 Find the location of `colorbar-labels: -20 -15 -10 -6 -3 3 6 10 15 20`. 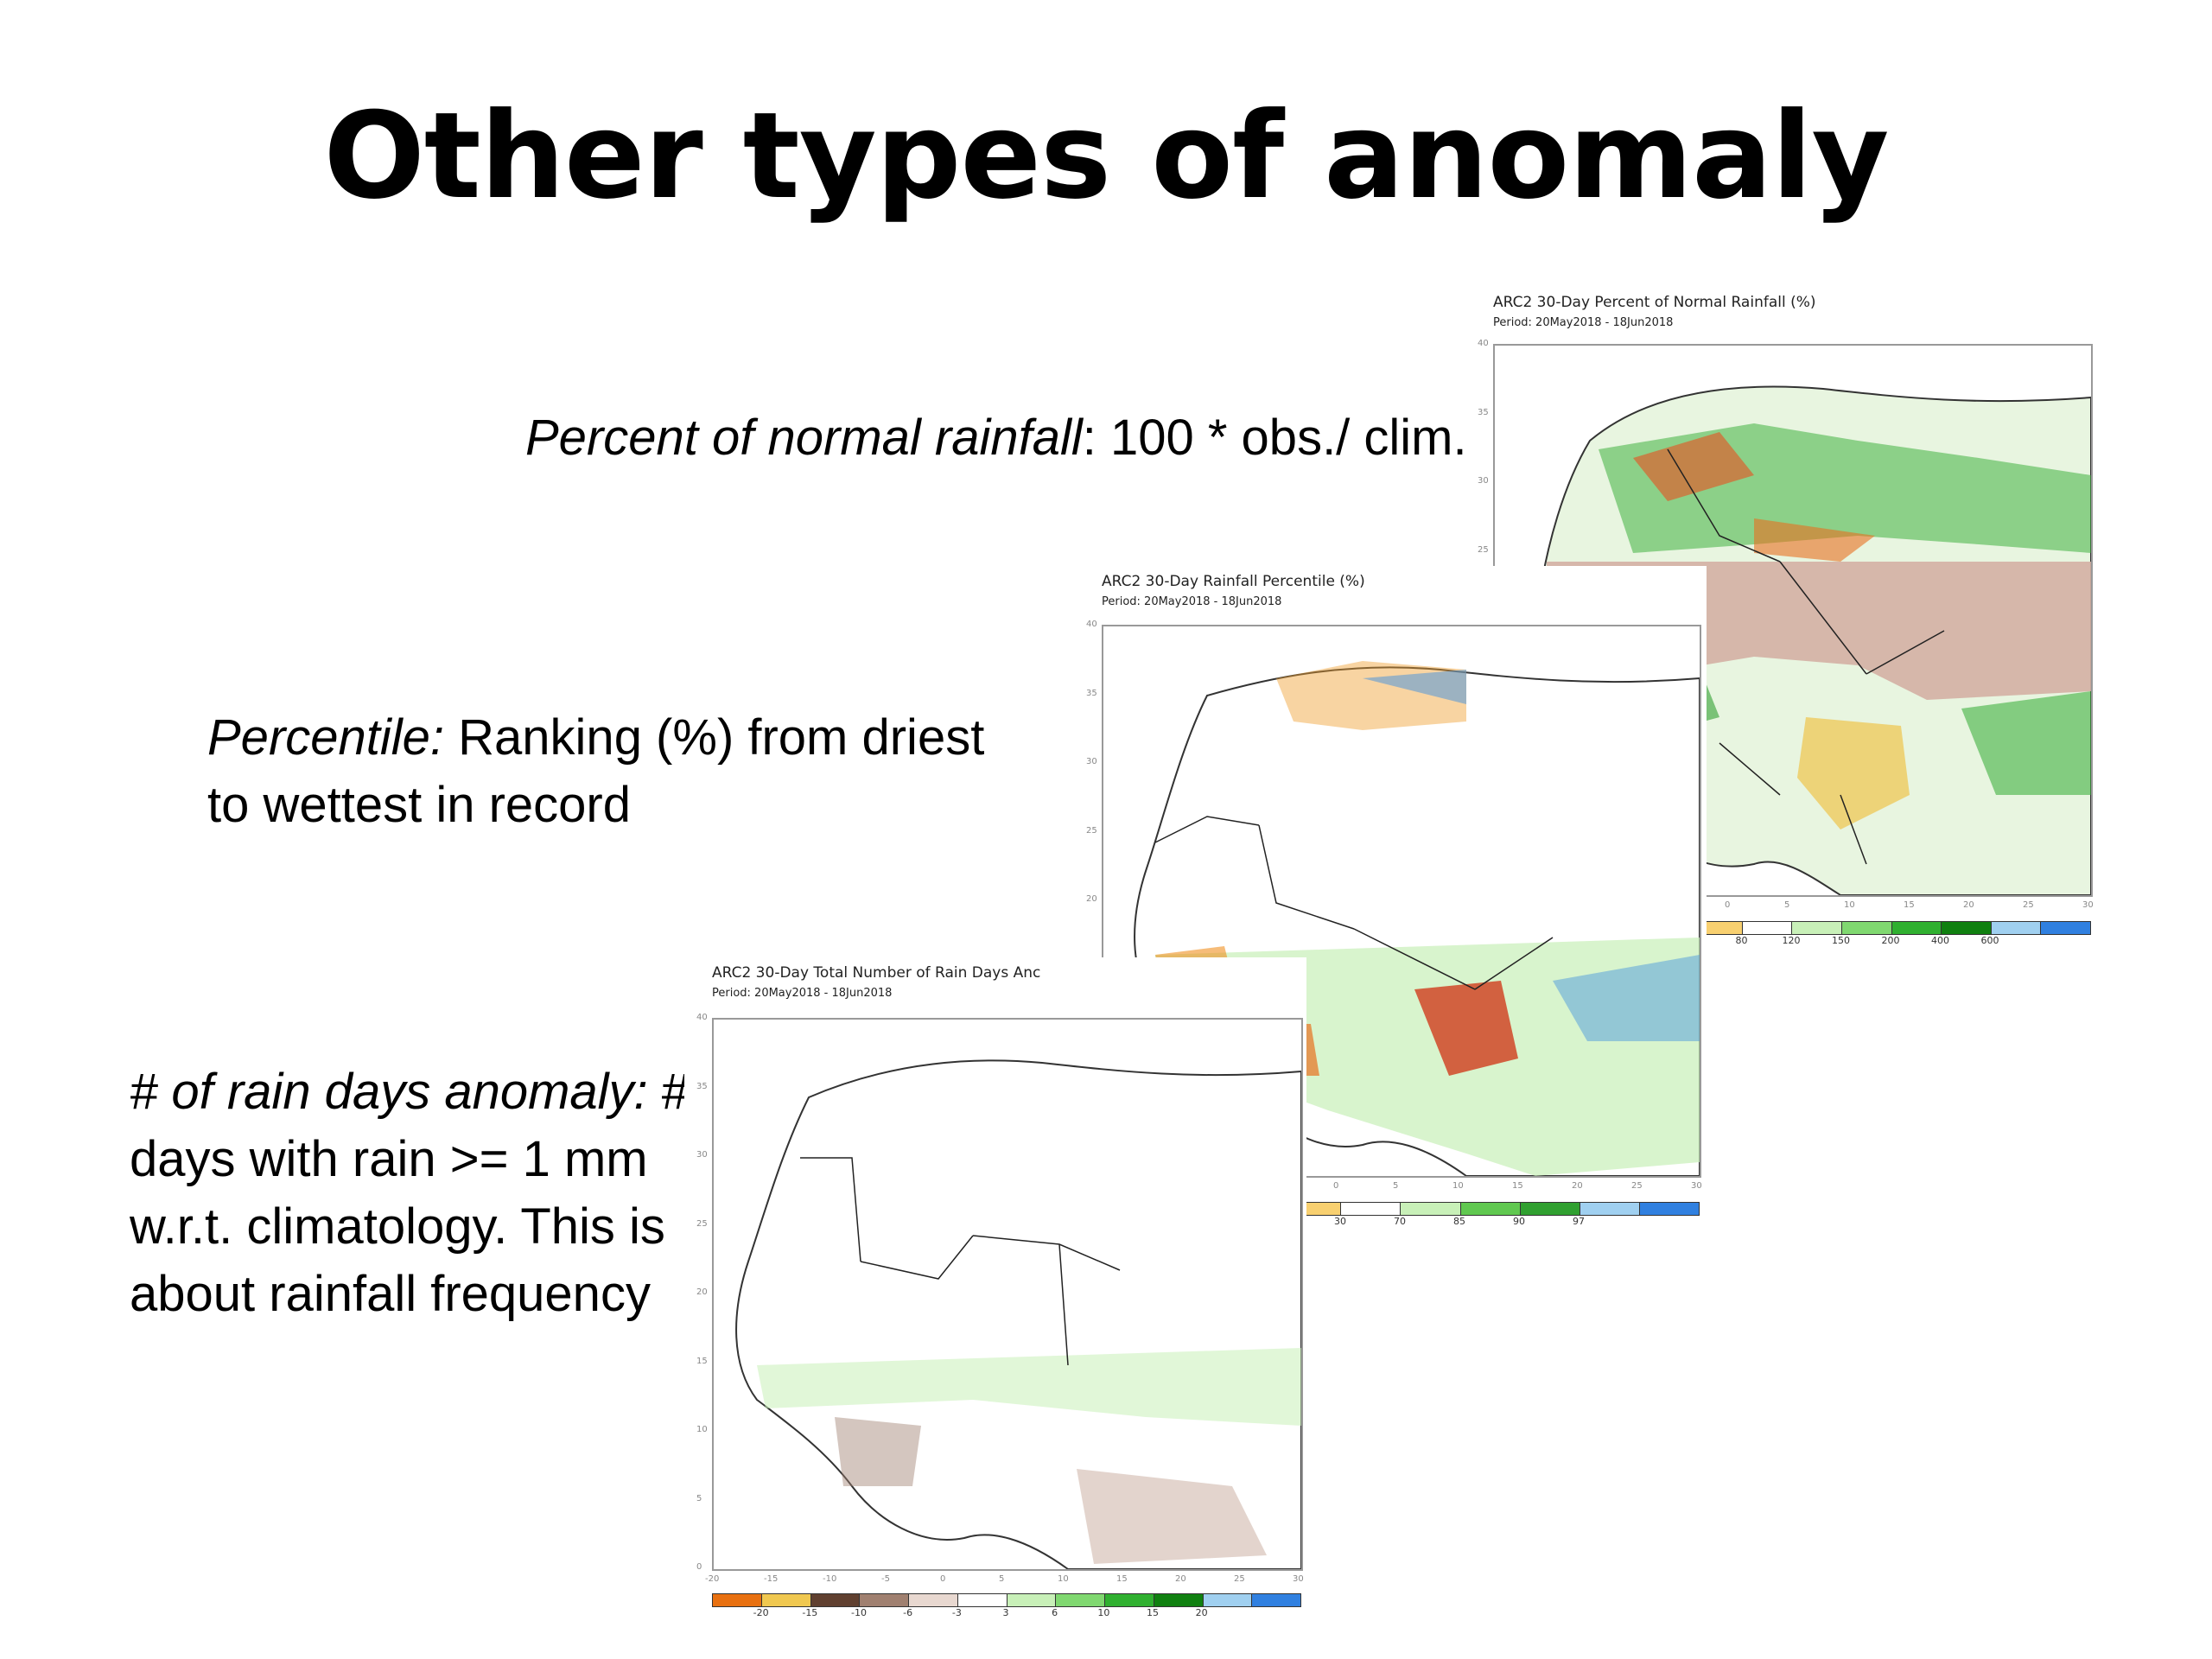

colorbar-labels: -20 -15 -10 -6 -3 3 6 10 15 20 is located at coordinates (1006, 1613).